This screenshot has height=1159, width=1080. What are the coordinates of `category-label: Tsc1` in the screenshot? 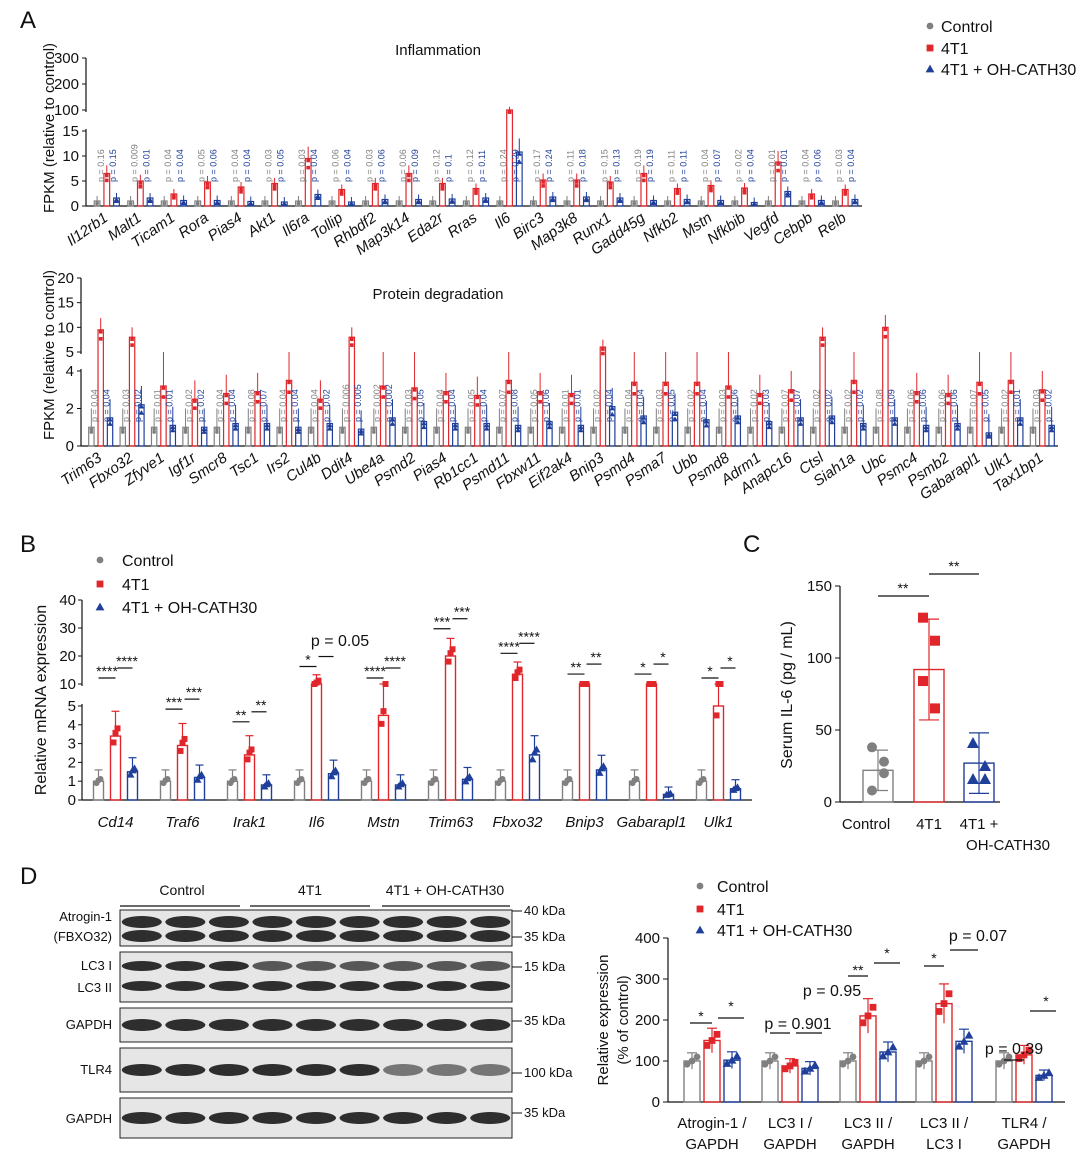 It's located at (244, 465).